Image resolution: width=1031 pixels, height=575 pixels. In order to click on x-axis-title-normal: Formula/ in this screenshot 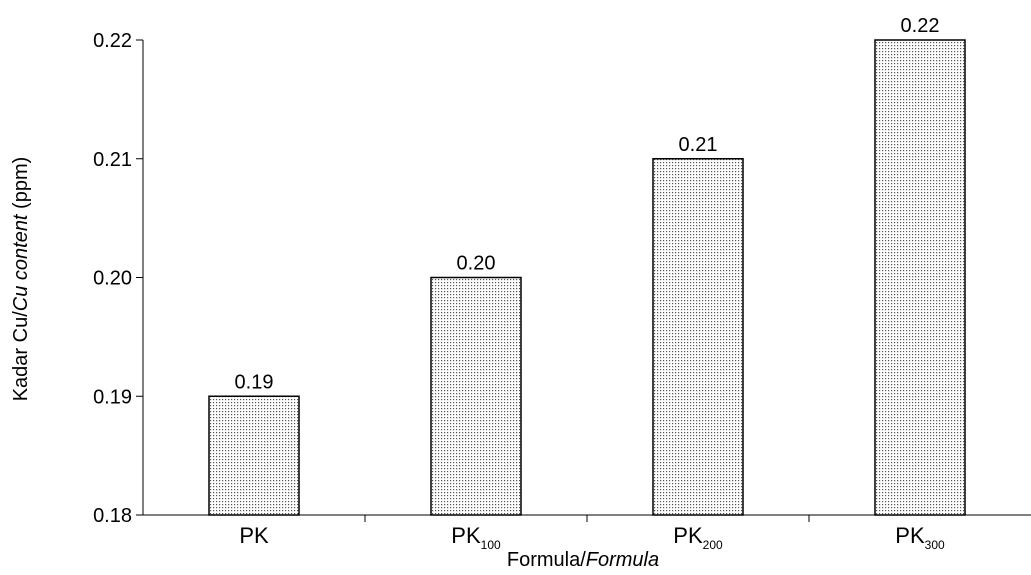, I will do `click(546, 560)`.